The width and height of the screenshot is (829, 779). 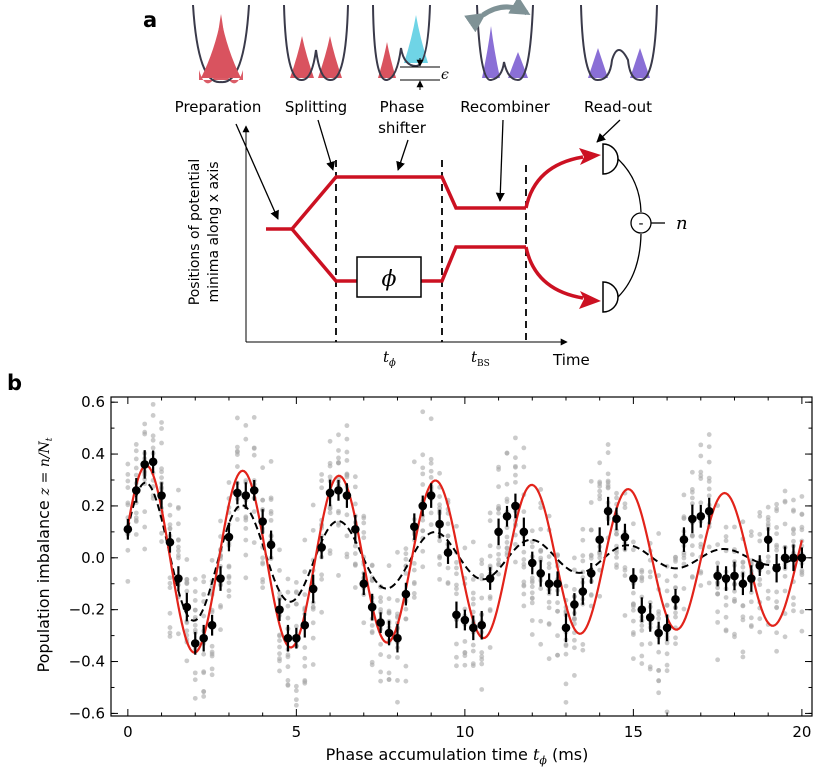 What do you see at coordinates (389, 358) in the screenshot?
I see `t-phi-label: tϕ` at bounding box center [389, 358].